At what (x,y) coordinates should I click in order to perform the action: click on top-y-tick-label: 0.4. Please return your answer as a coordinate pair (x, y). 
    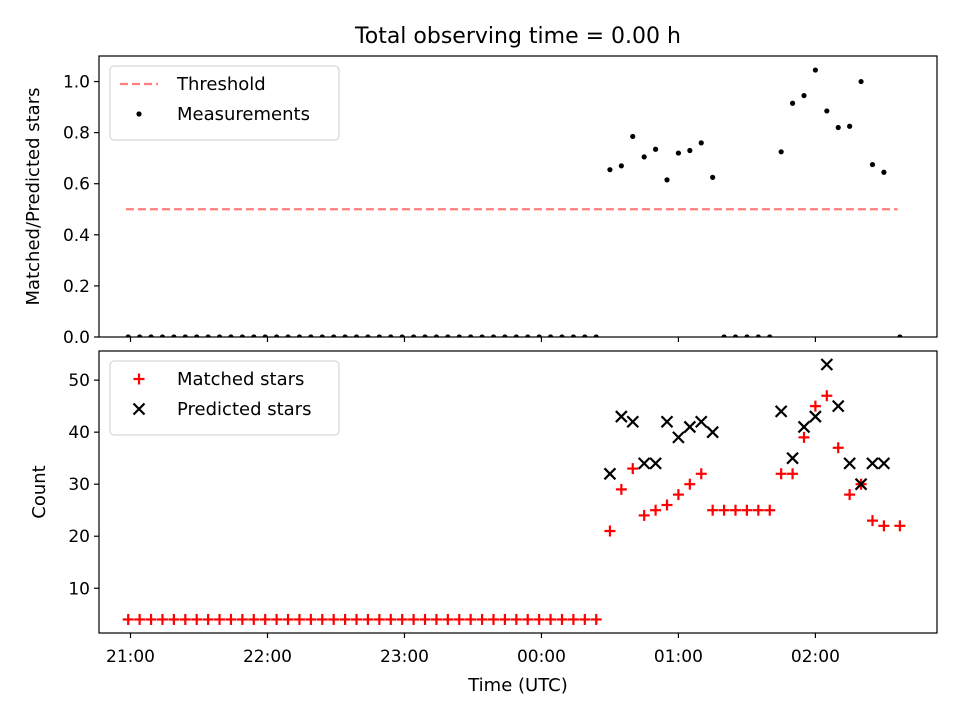
    Looking at the image, I should click on (76, 236).